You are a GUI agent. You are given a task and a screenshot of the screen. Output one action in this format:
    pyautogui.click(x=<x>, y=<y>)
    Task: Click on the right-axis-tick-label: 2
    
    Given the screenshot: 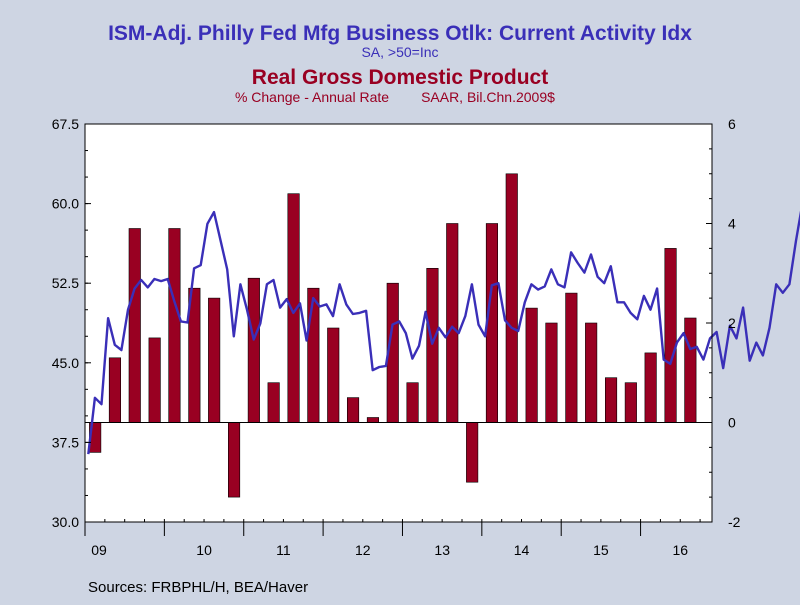 What is the action you would take?
    pyautogui.click(x=732, y=323)
    